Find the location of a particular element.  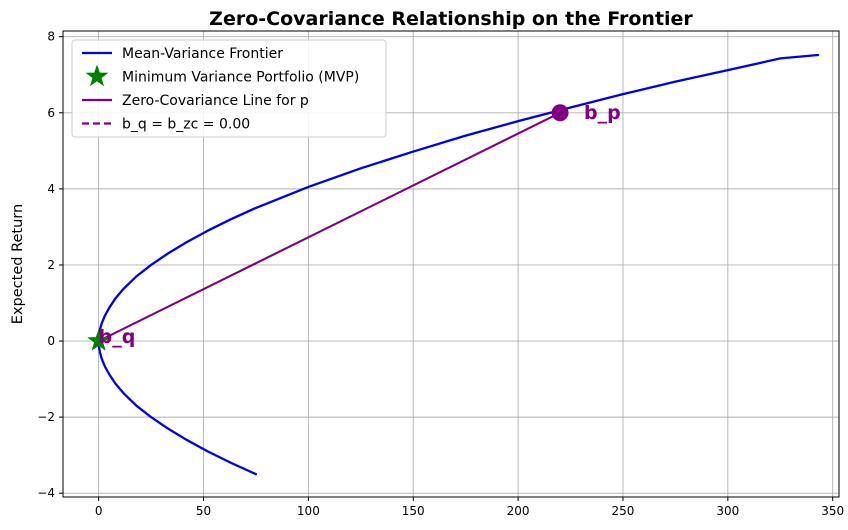

b-p-point-marker is located at coordinates (560, 113).